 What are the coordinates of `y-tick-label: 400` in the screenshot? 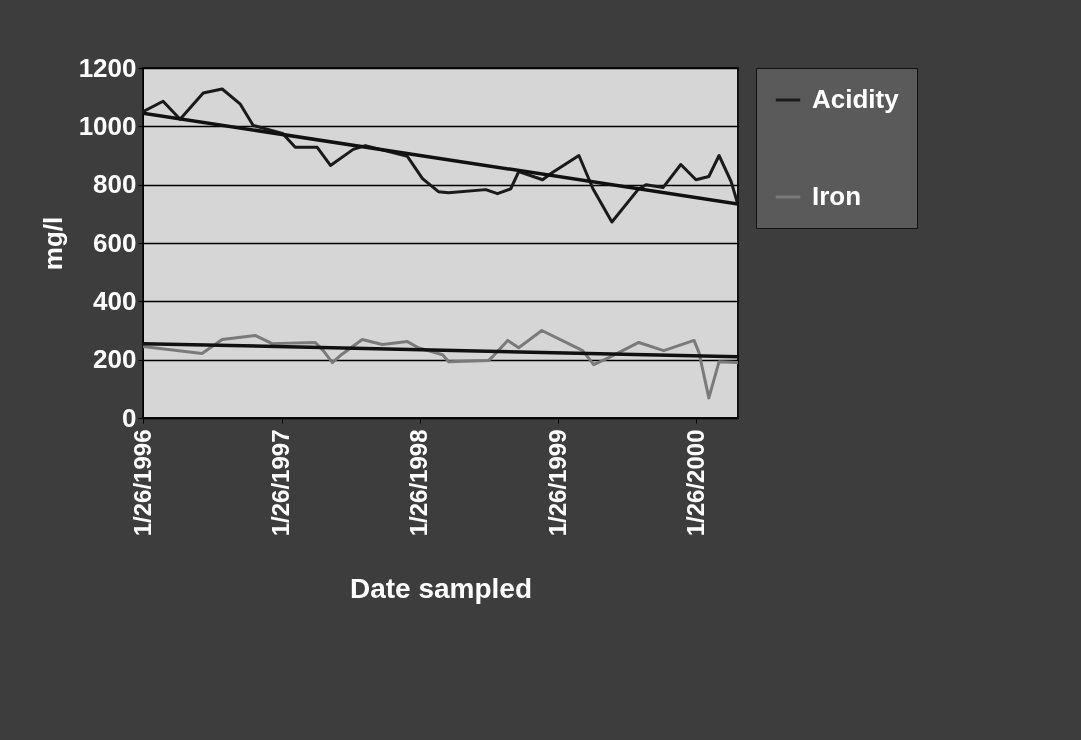 It's located at (115, 300).